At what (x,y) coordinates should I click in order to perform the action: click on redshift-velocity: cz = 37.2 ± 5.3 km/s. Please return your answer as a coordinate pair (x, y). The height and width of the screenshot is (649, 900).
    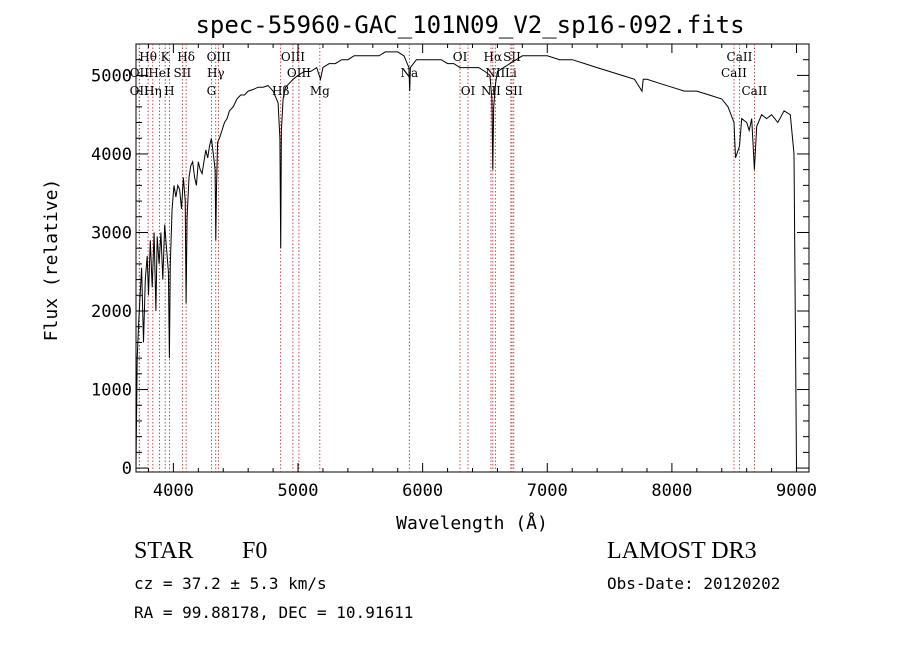
    Looking at the image, I should click on (230, 583).